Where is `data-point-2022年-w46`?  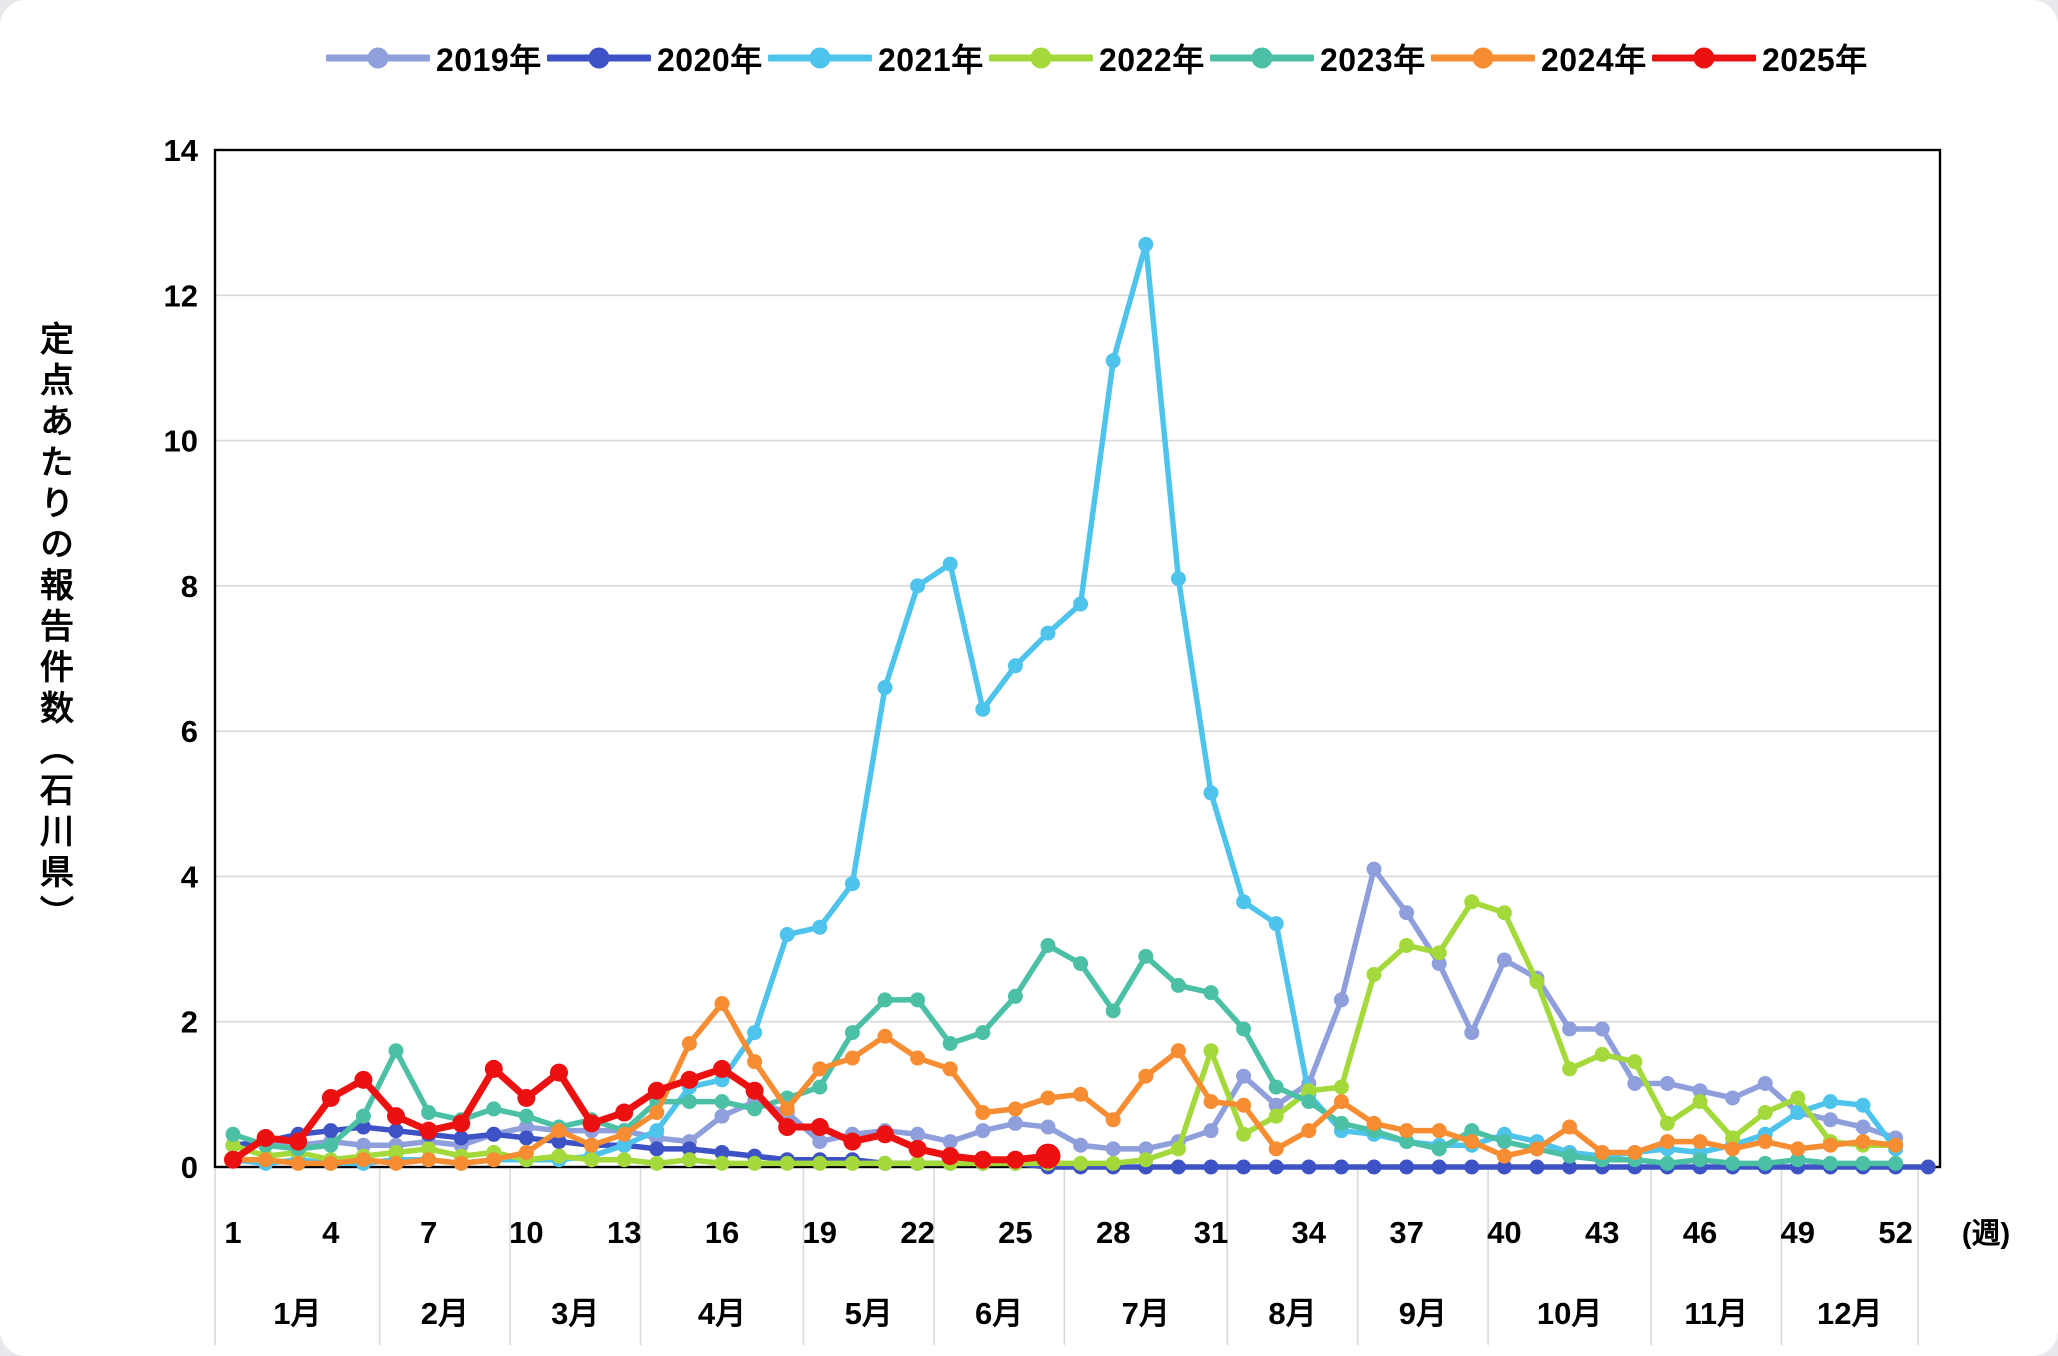
data-point-2022年-w46 is located at coordinates (1700, 1102).